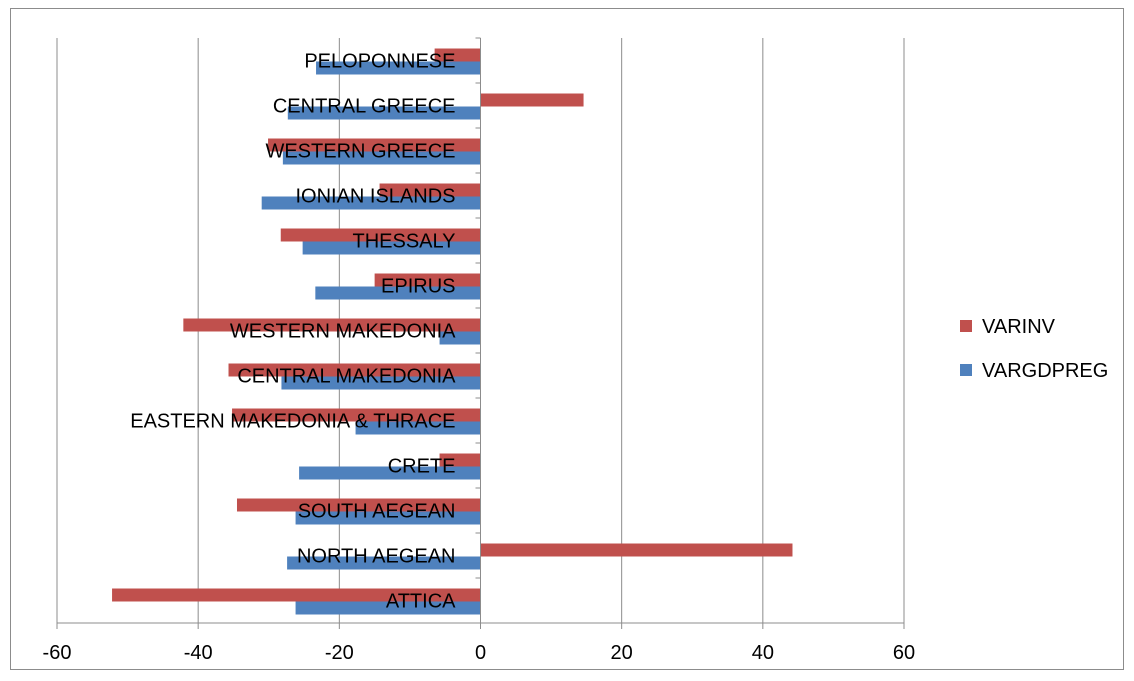 This screenshot has height=681, width=1134. I want to click on category-label: EASTERN MAKEDONIA & THRACE, so click(292, 422).